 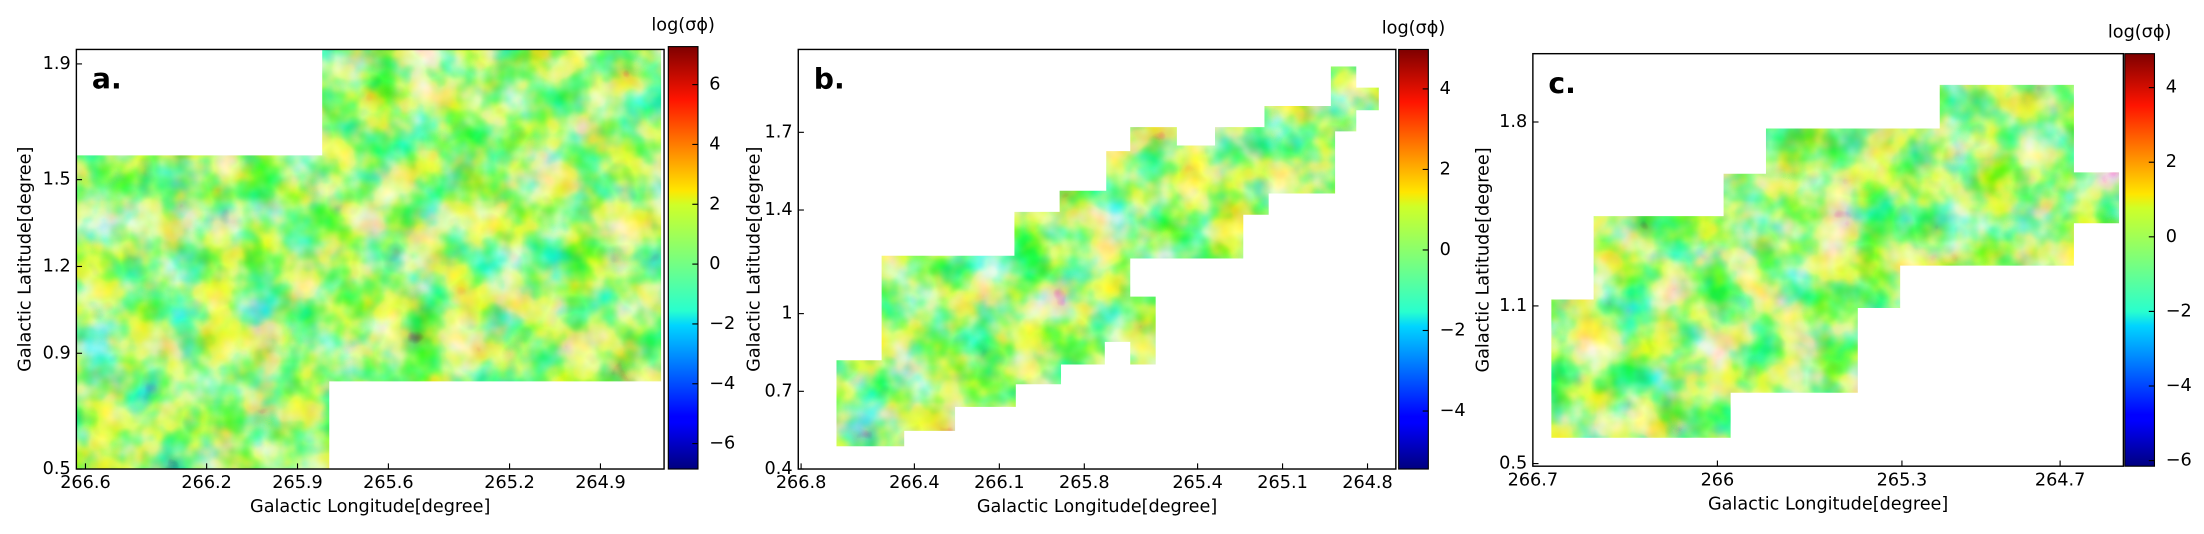 What do you see at coordinates (1513, 122) in the screenshot?
I see `y-tick-label: 1.8` at bounding box center [1513, 122].